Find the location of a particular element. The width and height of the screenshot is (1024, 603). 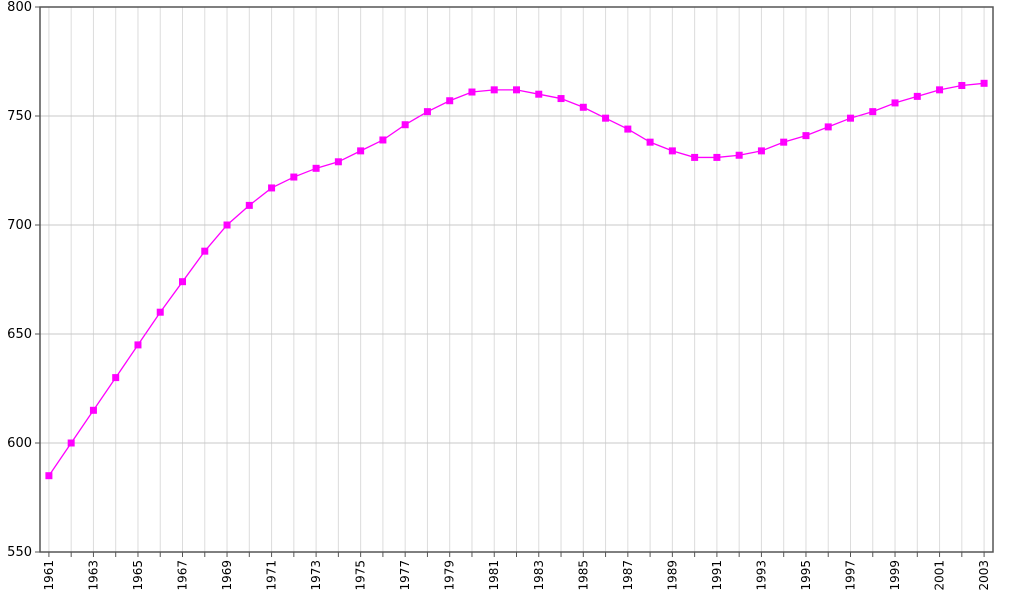

x-tick-label: 1963 is located at coordinates (93, 575).